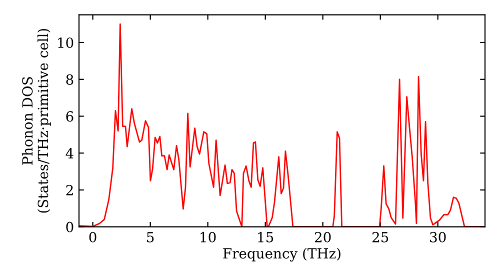 This screenshot has height=280, width=500. Describe the element at coordinates (438, 237) in the screenshot. I see `x-tick-label: 30` at that location.